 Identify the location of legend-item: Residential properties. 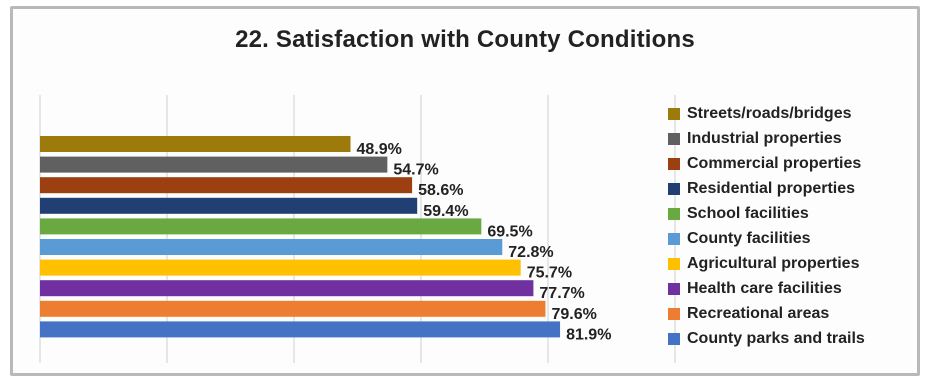
(793, 188).